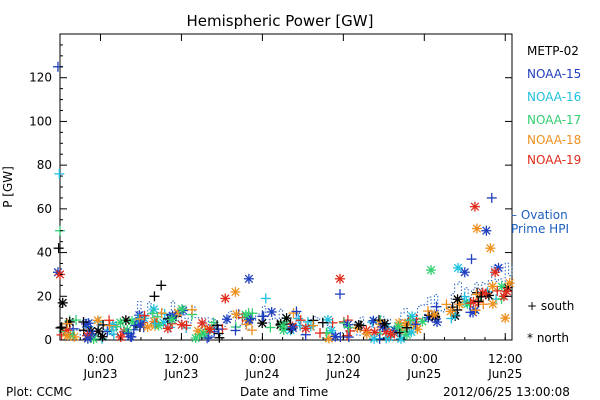  Describe the element at coordinates (423, 374) in the screenshot. I see `x-tick-label-date: Jun25` at that location.